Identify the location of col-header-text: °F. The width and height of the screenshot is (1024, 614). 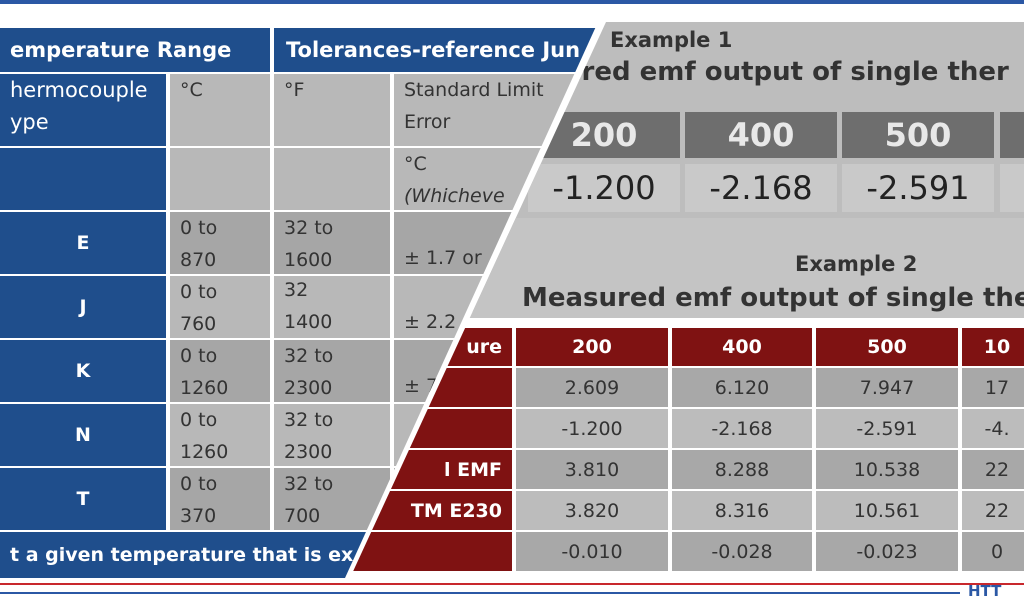
(294, 90).